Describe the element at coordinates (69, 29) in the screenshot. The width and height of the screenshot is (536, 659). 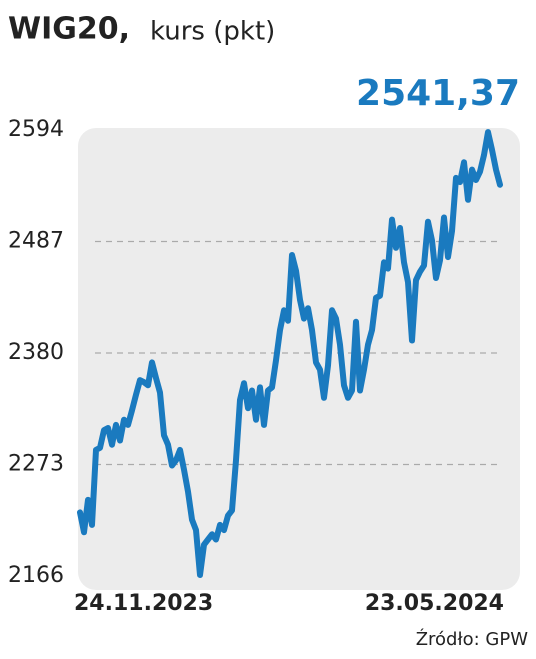
I see `chart-title: WIG20,` at that location.